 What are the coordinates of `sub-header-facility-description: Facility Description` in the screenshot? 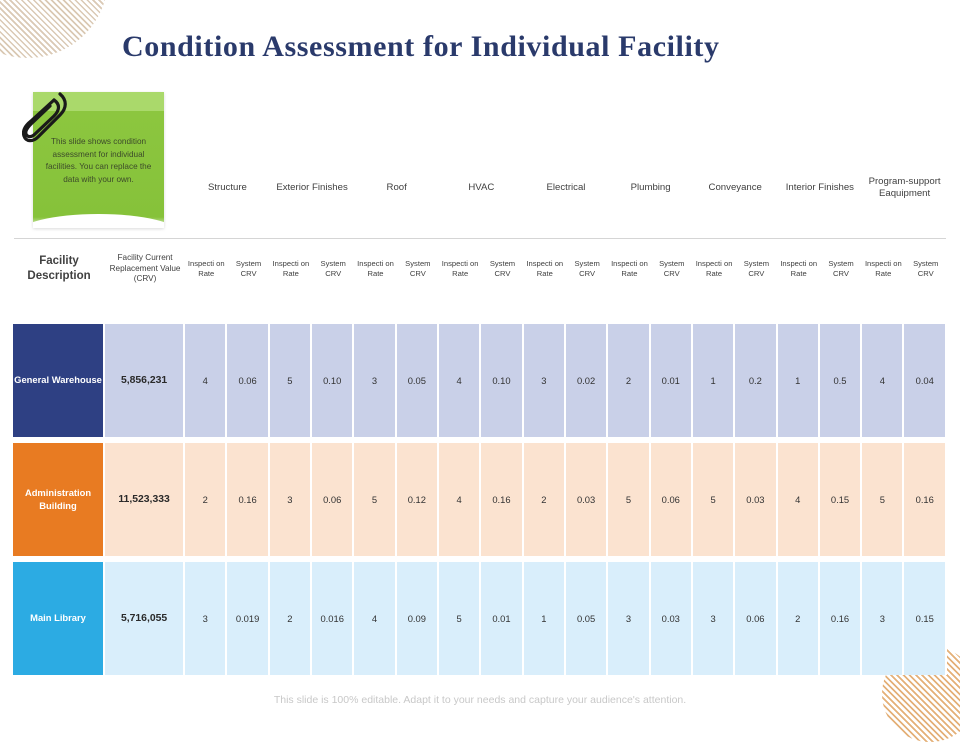 It's located at (59, 268).